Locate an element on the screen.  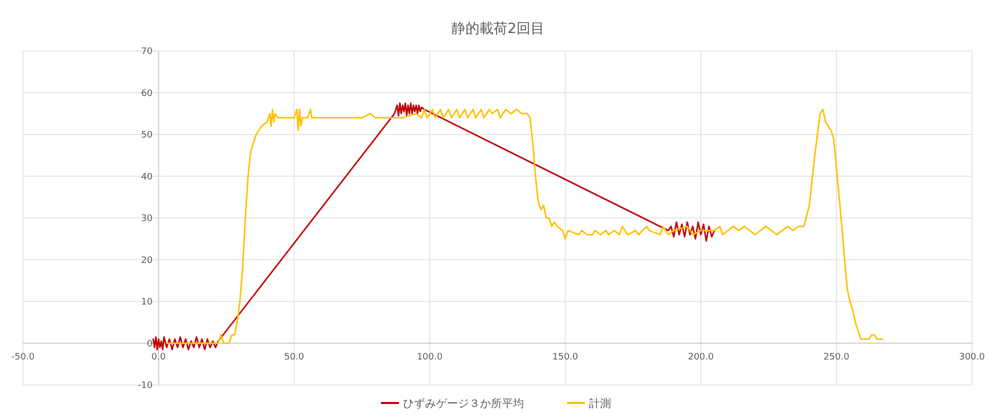
y-tick-label: 60 is located at coordinates (147, 93).